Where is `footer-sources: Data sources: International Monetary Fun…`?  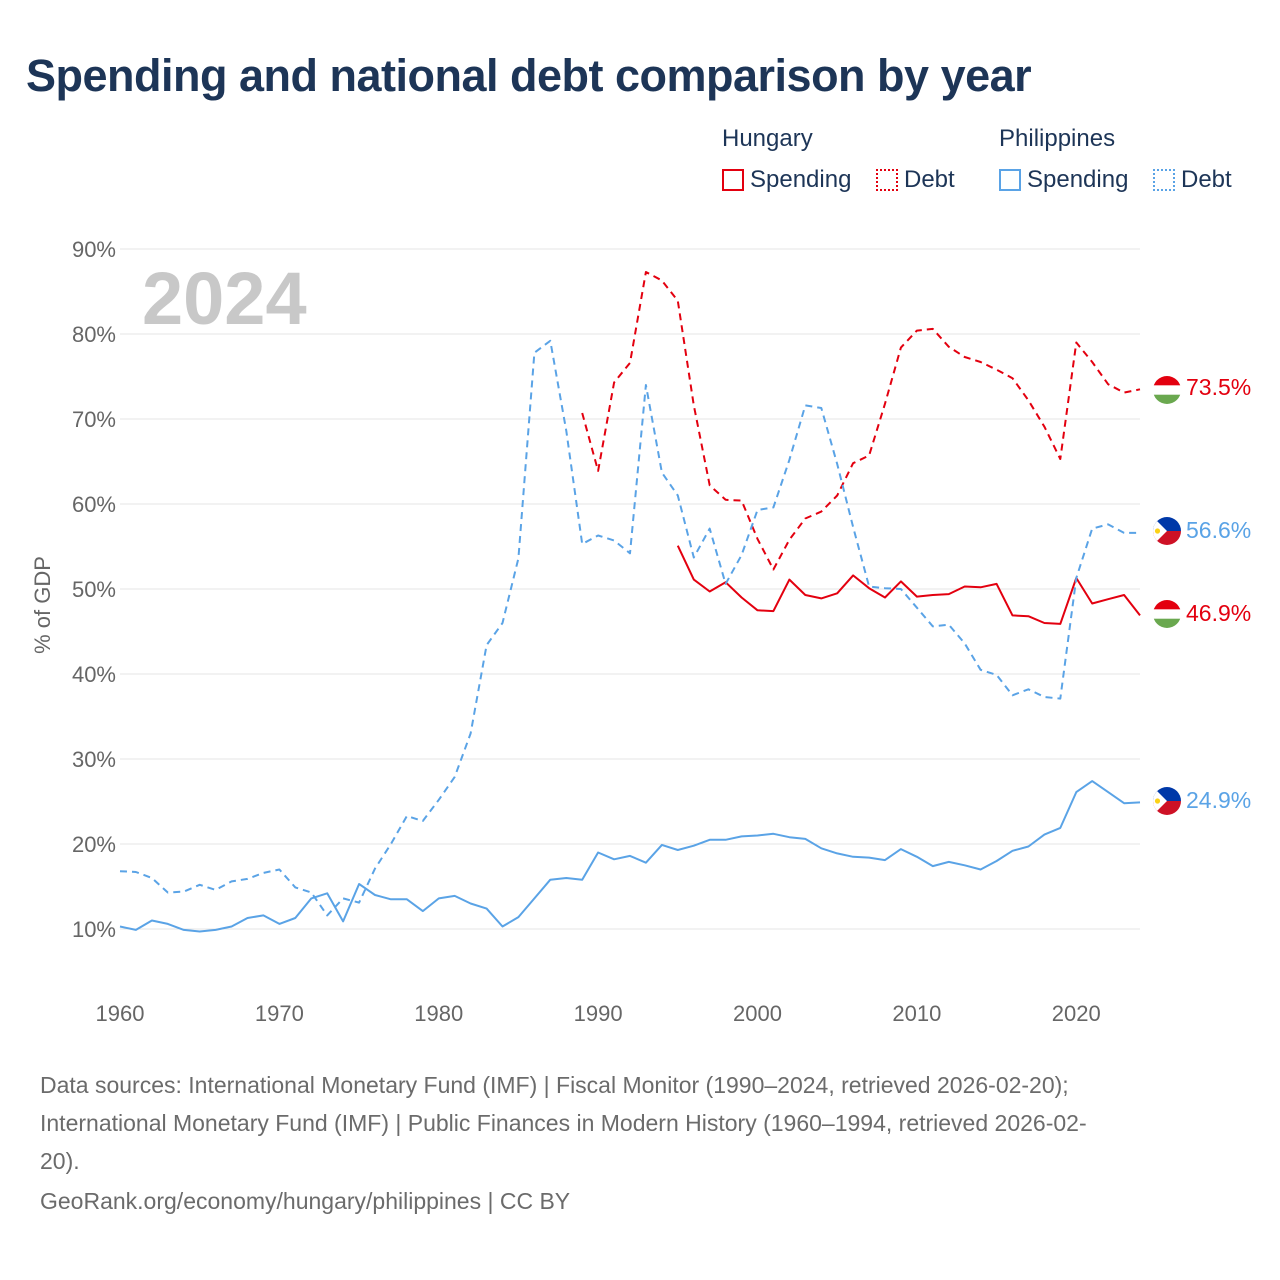
footer-sources: Data sources: International Monetary Fun… is located at coordinates (640, 1123).